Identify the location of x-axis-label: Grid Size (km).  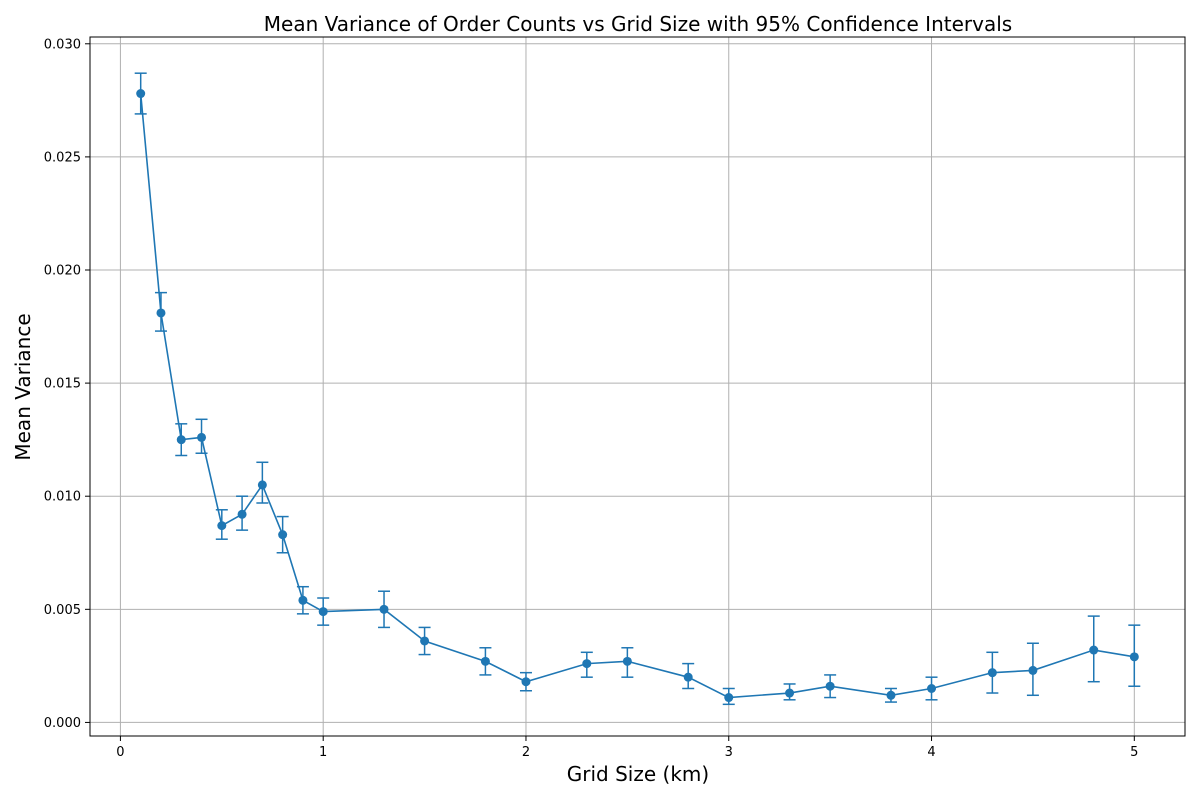
(638, 774).